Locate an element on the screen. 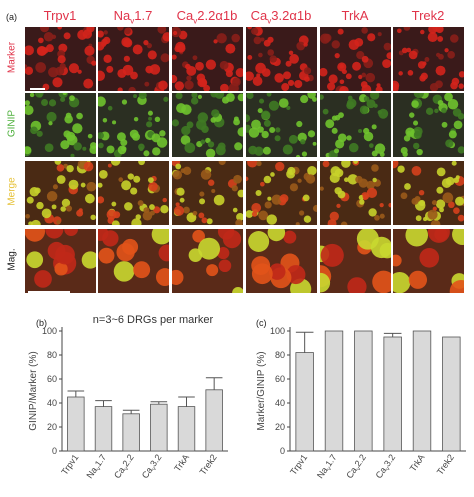  column-header: Cav2.2α1b is located at coordinates (207, 17).